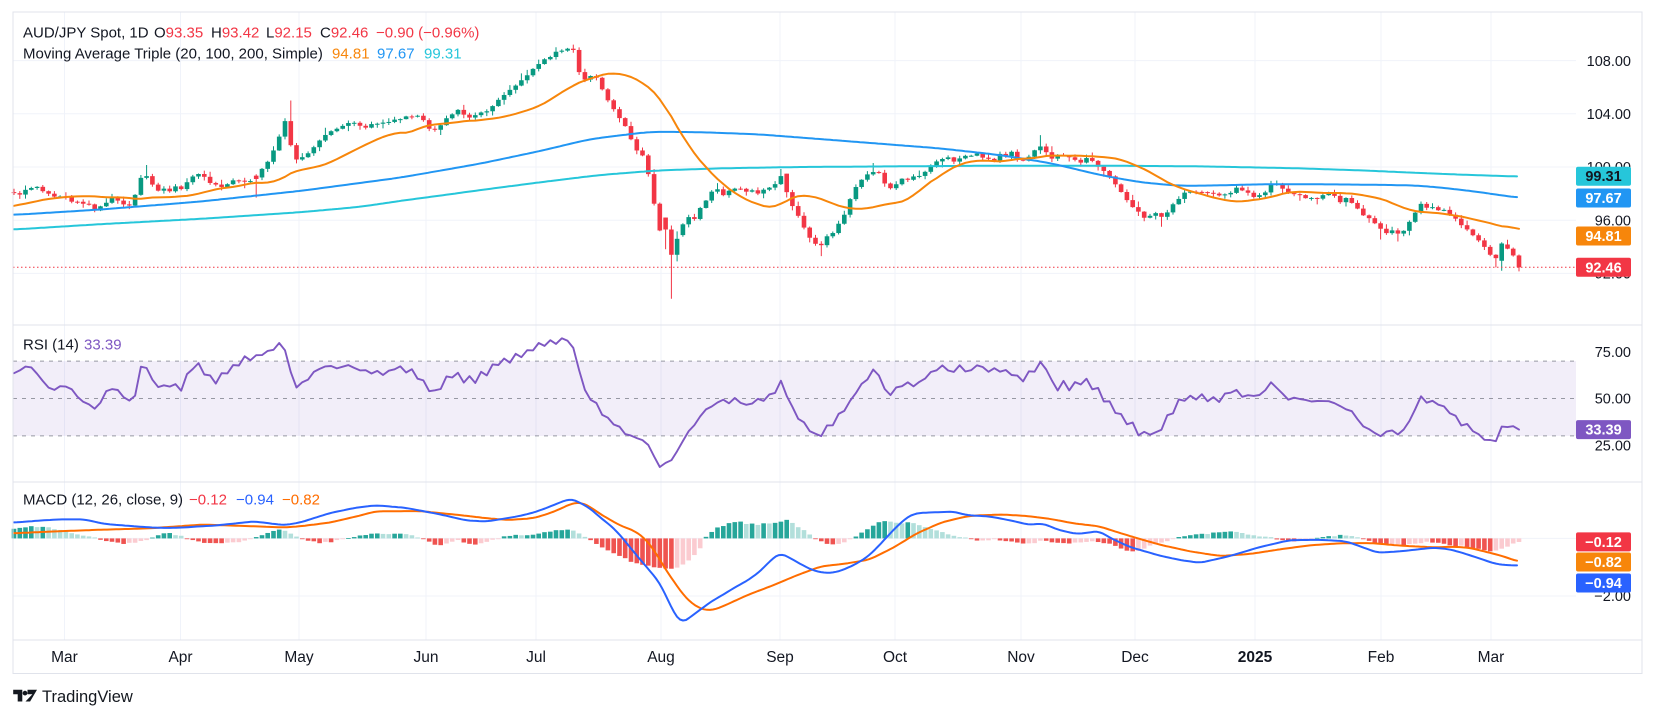 The height and width of the screenshot is (718, 1656). Describe the element at coordinates (87, 697) in the screenshot. I see `svg-text: TradingView` at that location.